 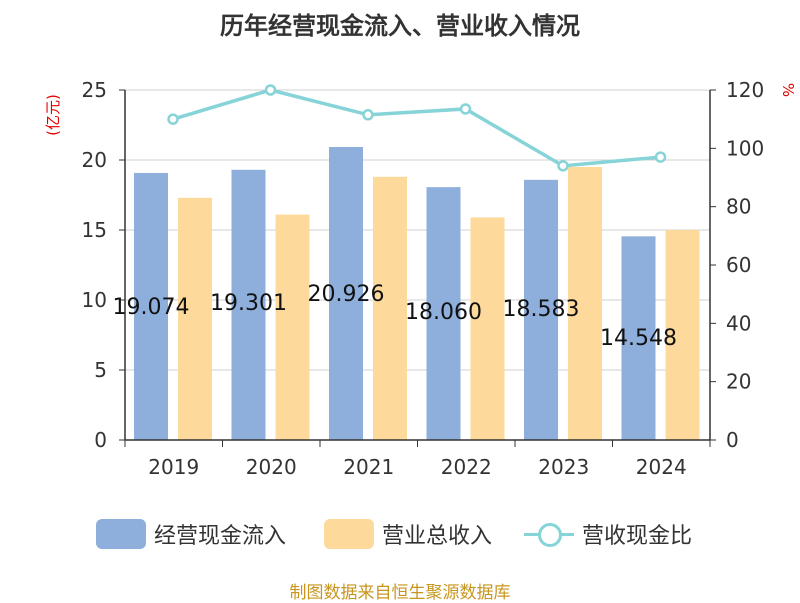 I want to click on legend-item-revenue: 营业总收入, so click(x=408, y=534).